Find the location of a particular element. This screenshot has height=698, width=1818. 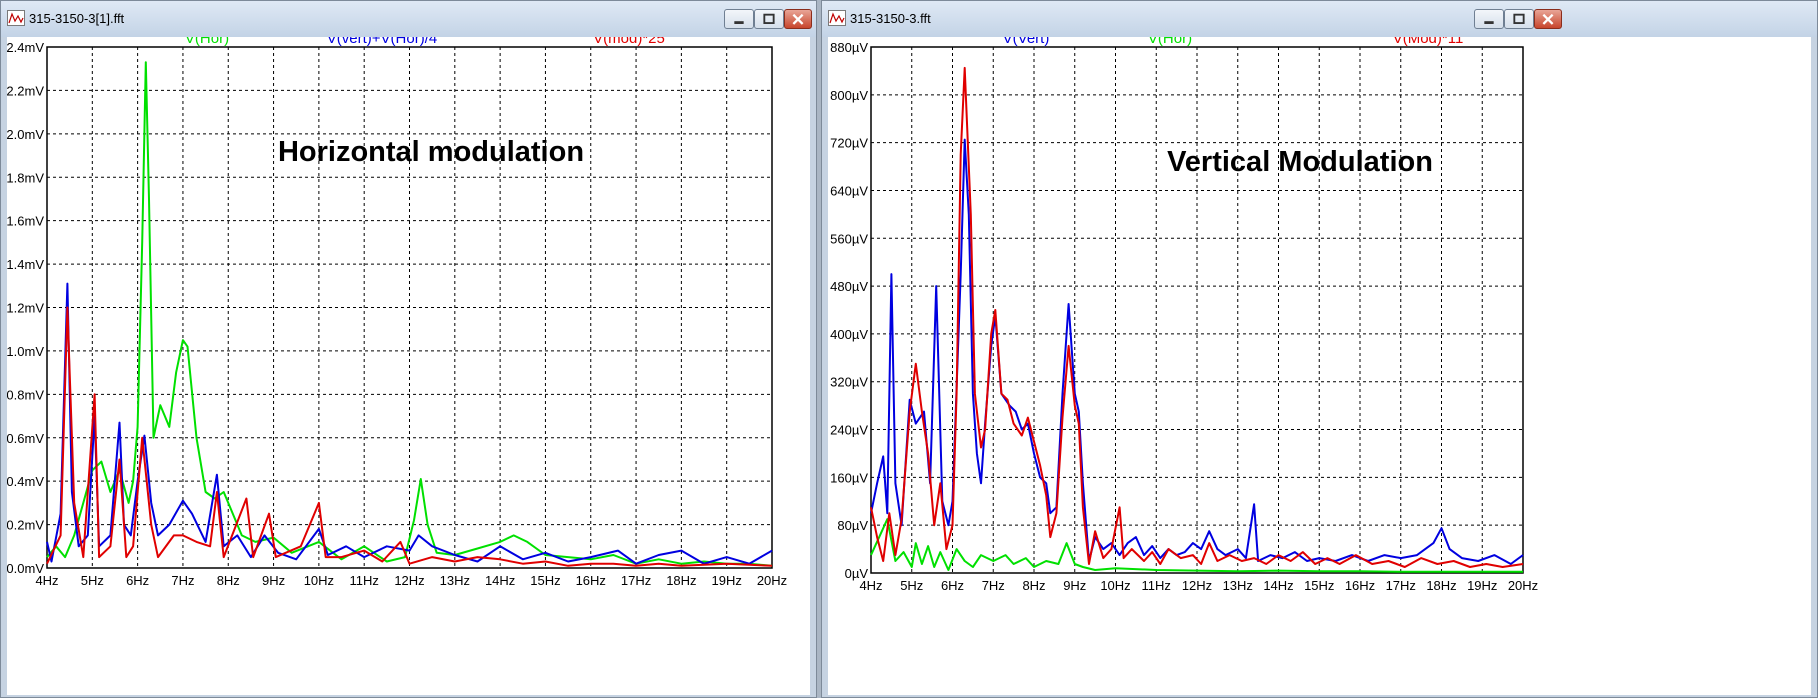

right-maximize-button is located at coordinates (1519, 19).